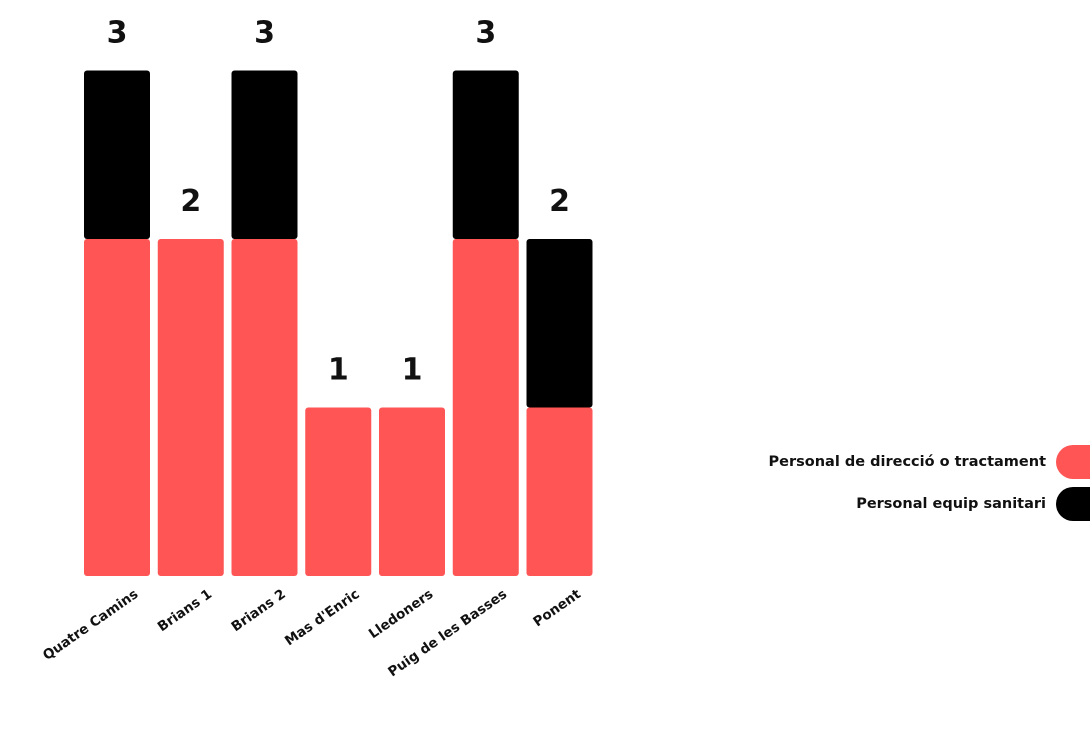 Image resolution: width=1090 pixels, height=734 pixels. I want to click on legend-label-sanitari: Personal equip sanitari, so click(951, 504).